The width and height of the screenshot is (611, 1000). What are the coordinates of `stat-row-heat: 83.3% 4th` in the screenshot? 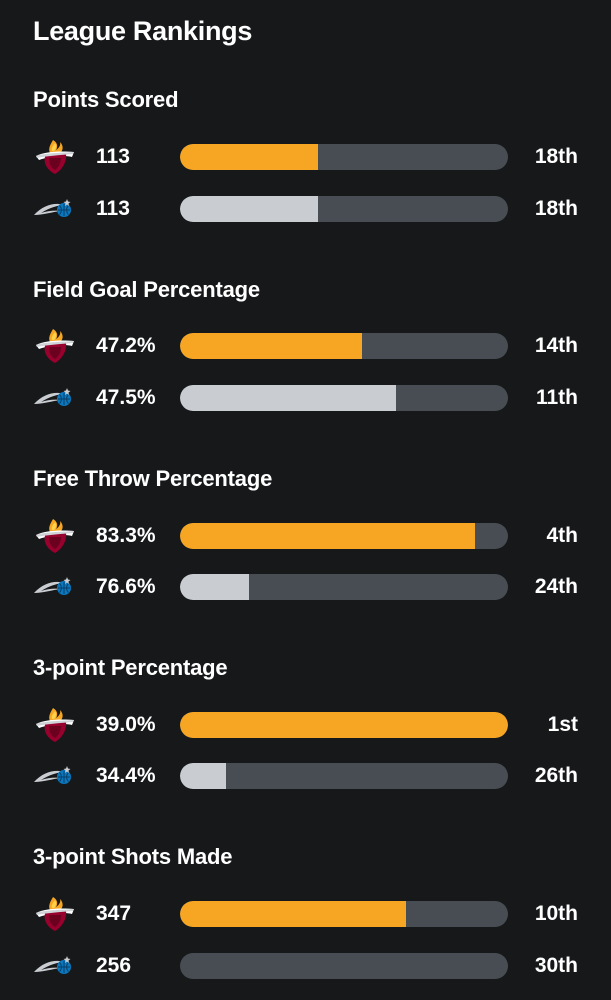 It's located at (305, 536).